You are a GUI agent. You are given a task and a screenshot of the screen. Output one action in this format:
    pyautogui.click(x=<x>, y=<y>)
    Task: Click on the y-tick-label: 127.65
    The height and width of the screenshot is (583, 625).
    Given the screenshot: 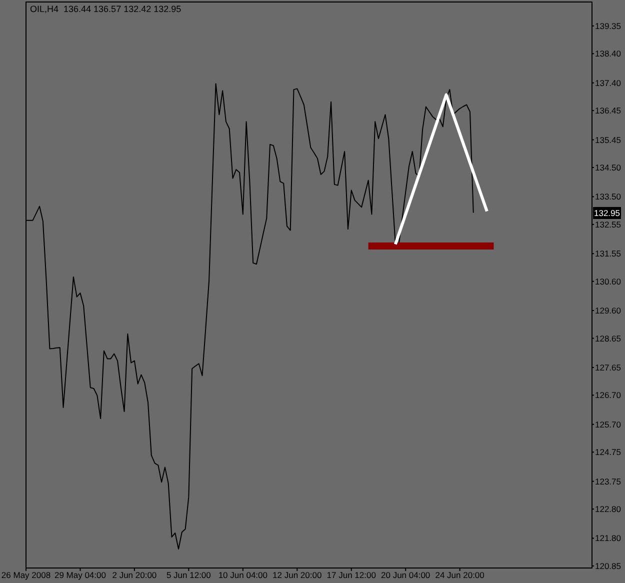 What is the action you would take?
    pyautogui.click(x=608, y=367)
    